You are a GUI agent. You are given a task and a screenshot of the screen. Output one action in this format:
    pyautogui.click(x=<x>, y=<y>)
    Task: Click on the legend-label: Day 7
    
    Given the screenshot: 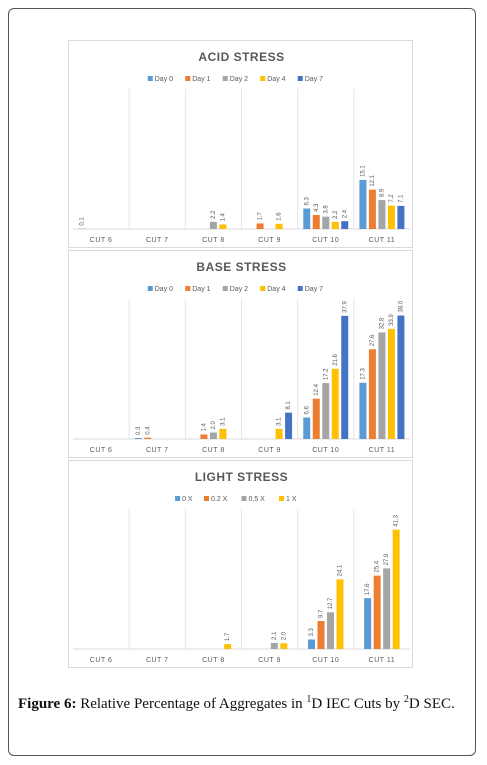 What is the action you would take?
    pyautogui.click(x=314, y=289)
    